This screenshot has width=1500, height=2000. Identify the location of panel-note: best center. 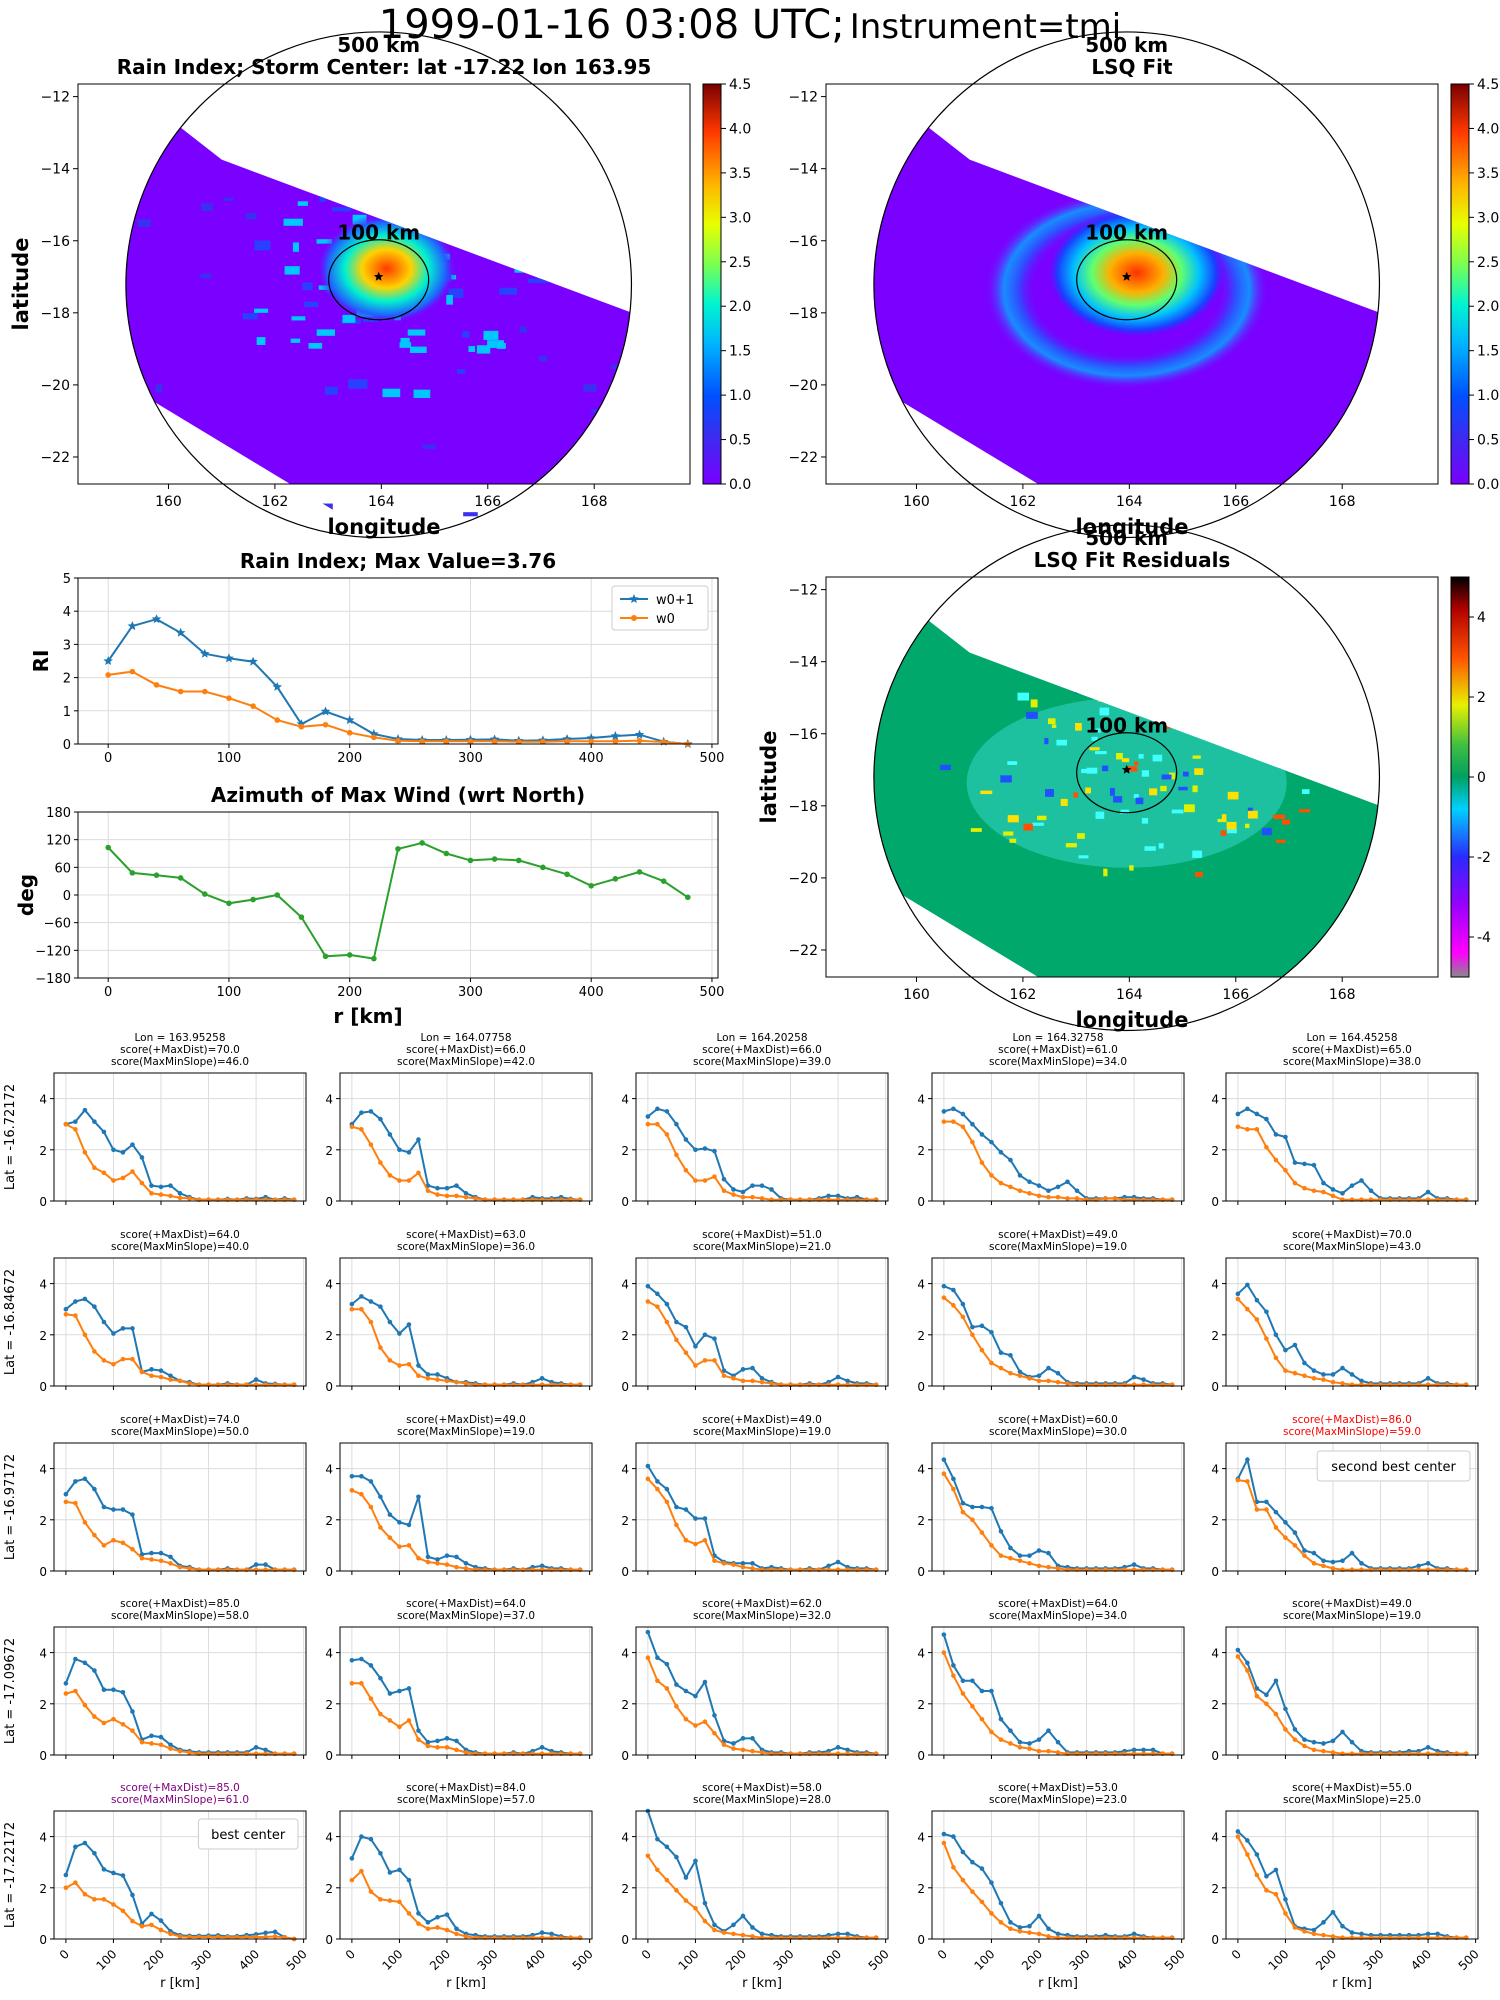
(248, 1835).